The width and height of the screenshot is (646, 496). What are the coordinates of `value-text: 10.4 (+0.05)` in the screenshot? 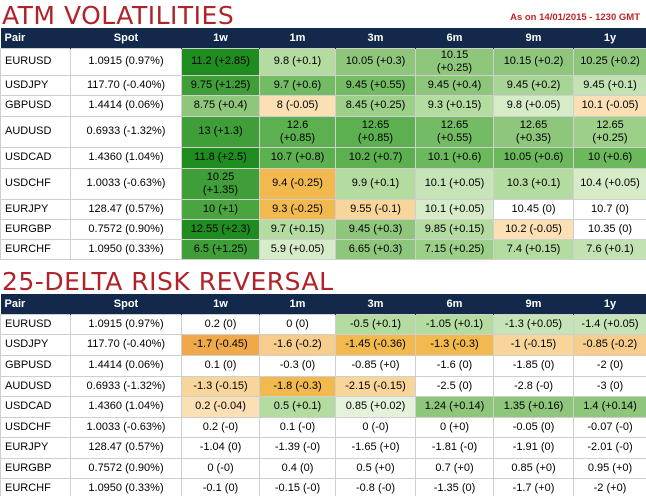 It's located at (610, 183).